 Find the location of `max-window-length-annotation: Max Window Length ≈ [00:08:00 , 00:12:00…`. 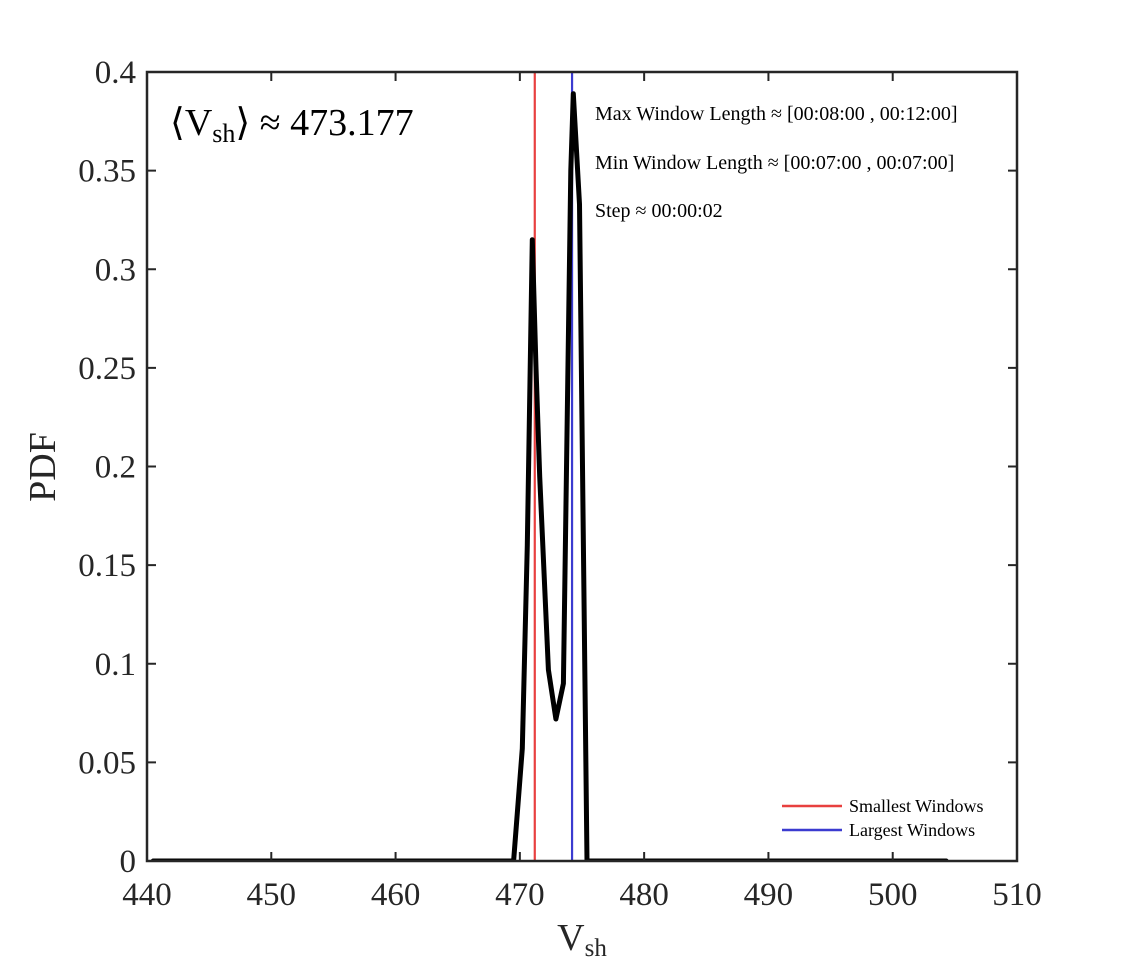

max-window-length-annotation: Max Window Length ≈ [00:08:00 , 00:12:00… is located at coordinates (776, 114).